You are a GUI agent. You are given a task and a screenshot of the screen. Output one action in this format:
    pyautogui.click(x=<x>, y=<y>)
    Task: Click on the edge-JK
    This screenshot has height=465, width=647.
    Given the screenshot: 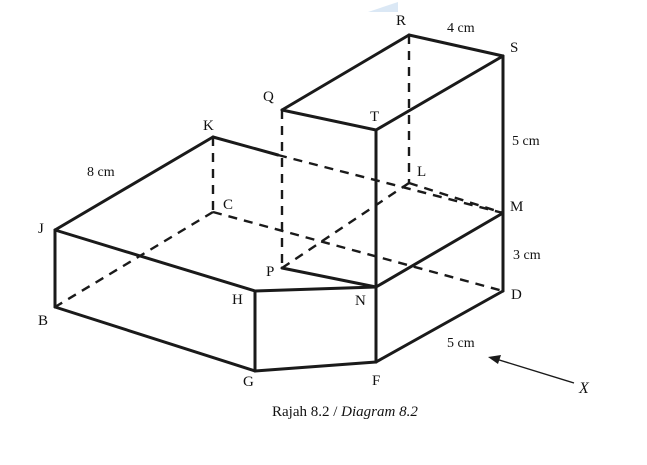 What is the action you would take?
    pyautogui.click(x=134, y=183)
    